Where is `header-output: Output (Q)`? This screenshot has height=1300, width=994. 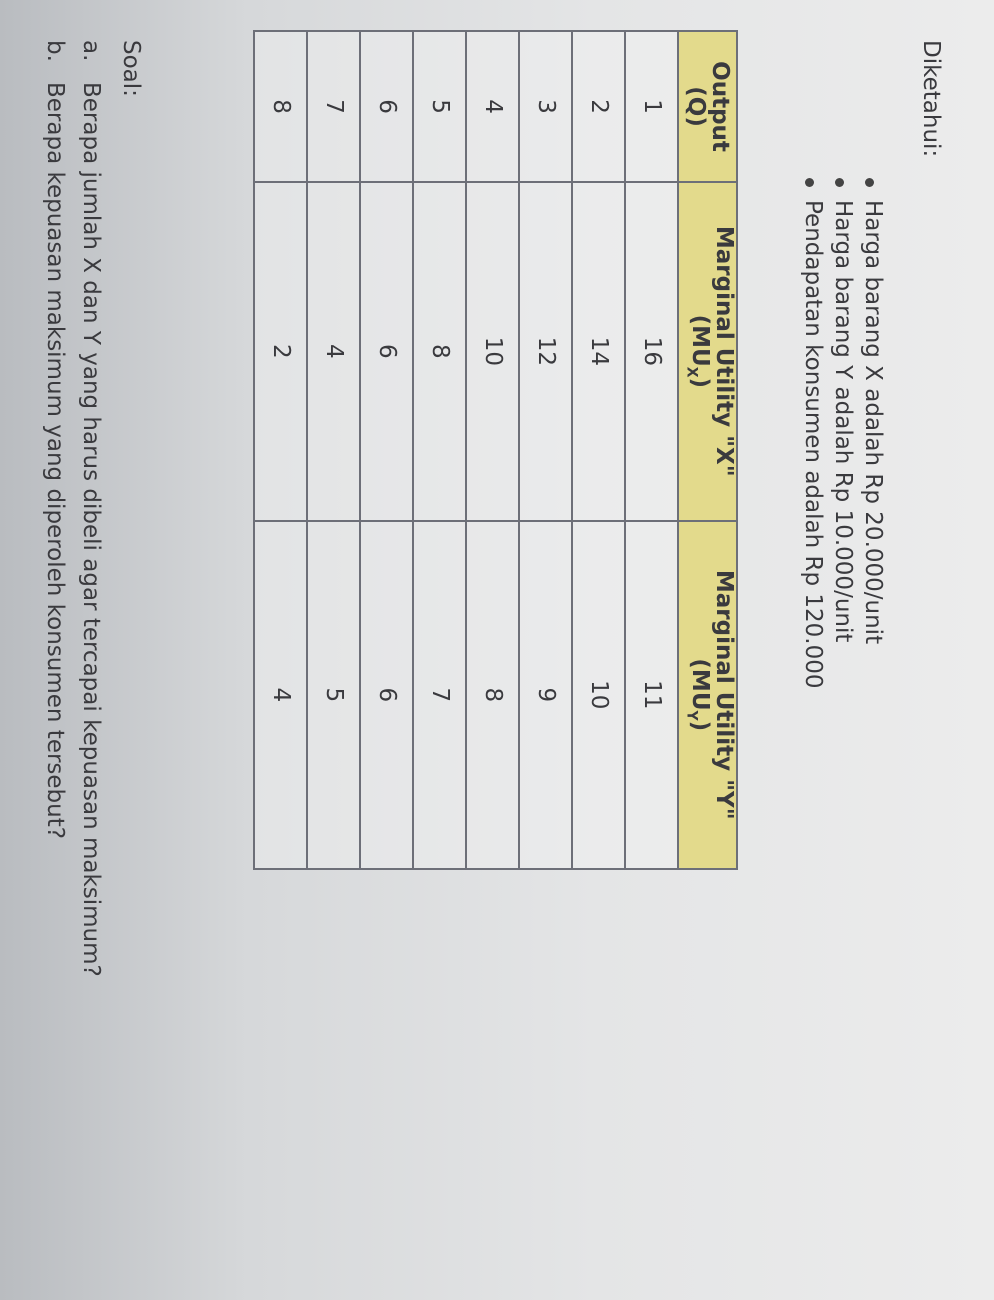 header-output: Output (Q) is located at coordinates (707, 107).